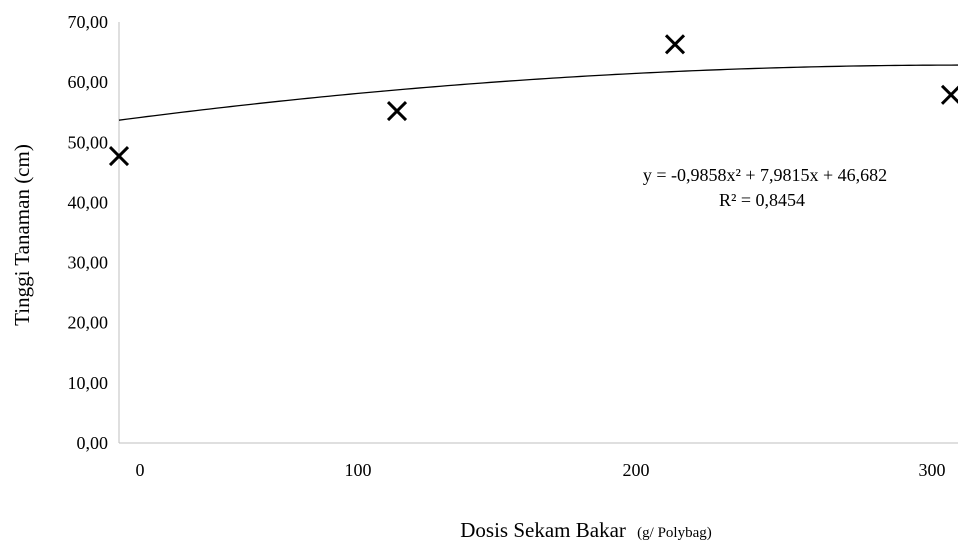  Describe the element at coordinates (538, 92) in the screenshot. I see `trendline` at that location.